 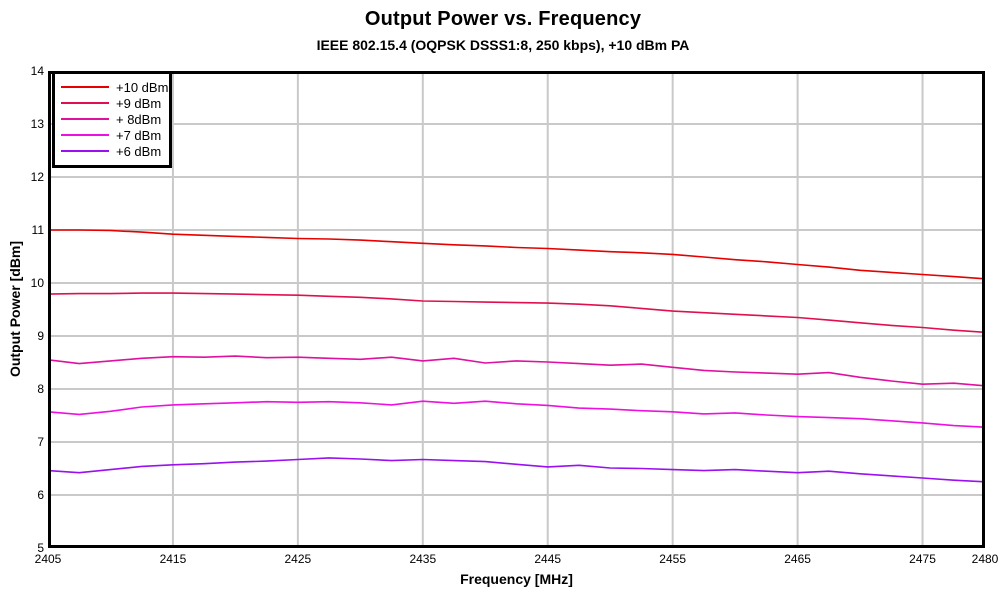 I want to click on legend-item: +6 dBm, so click(x=112, y=151).